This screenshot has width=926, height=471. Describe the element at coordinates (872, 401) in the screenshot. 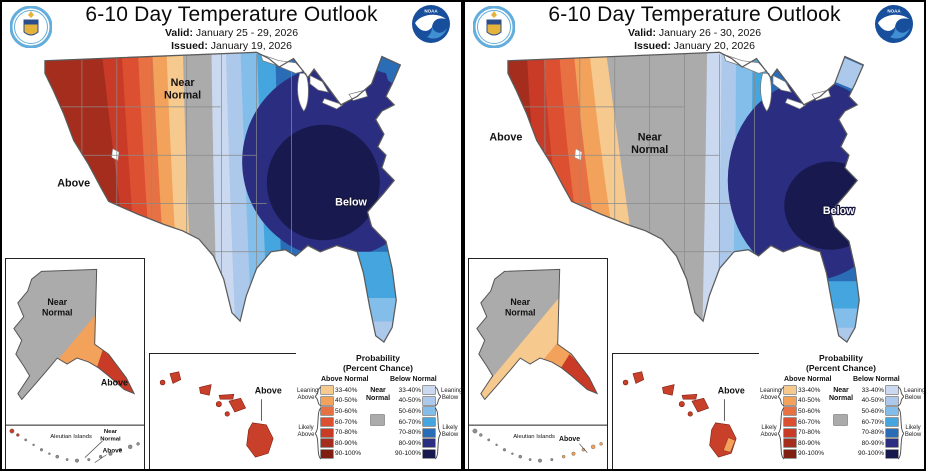

I see `below-range-label: 40-50%` at that location.